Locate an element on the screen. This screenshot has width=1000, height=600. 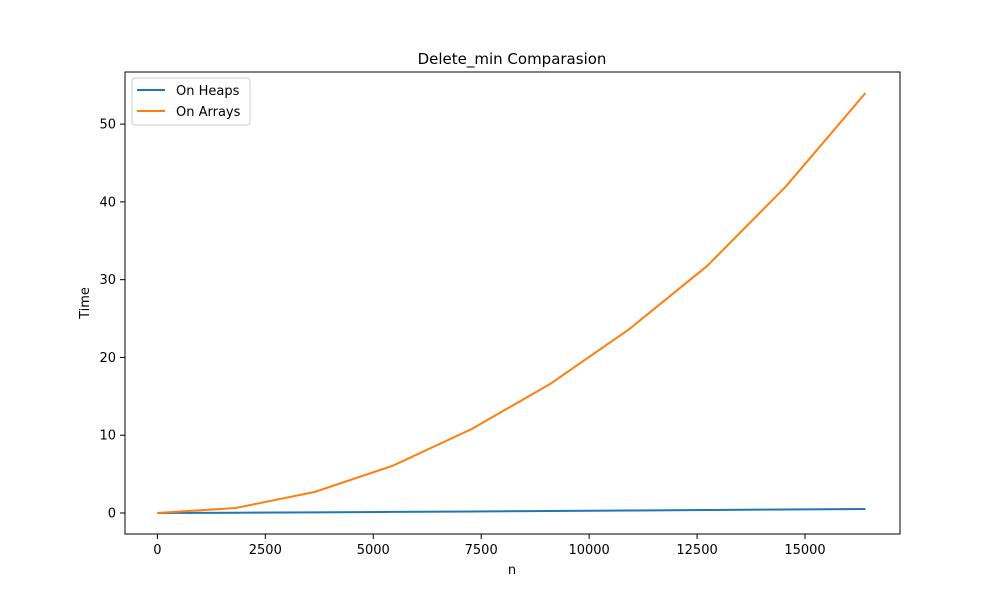
y-tick-label: 50 is located at coordinates (107, 125).